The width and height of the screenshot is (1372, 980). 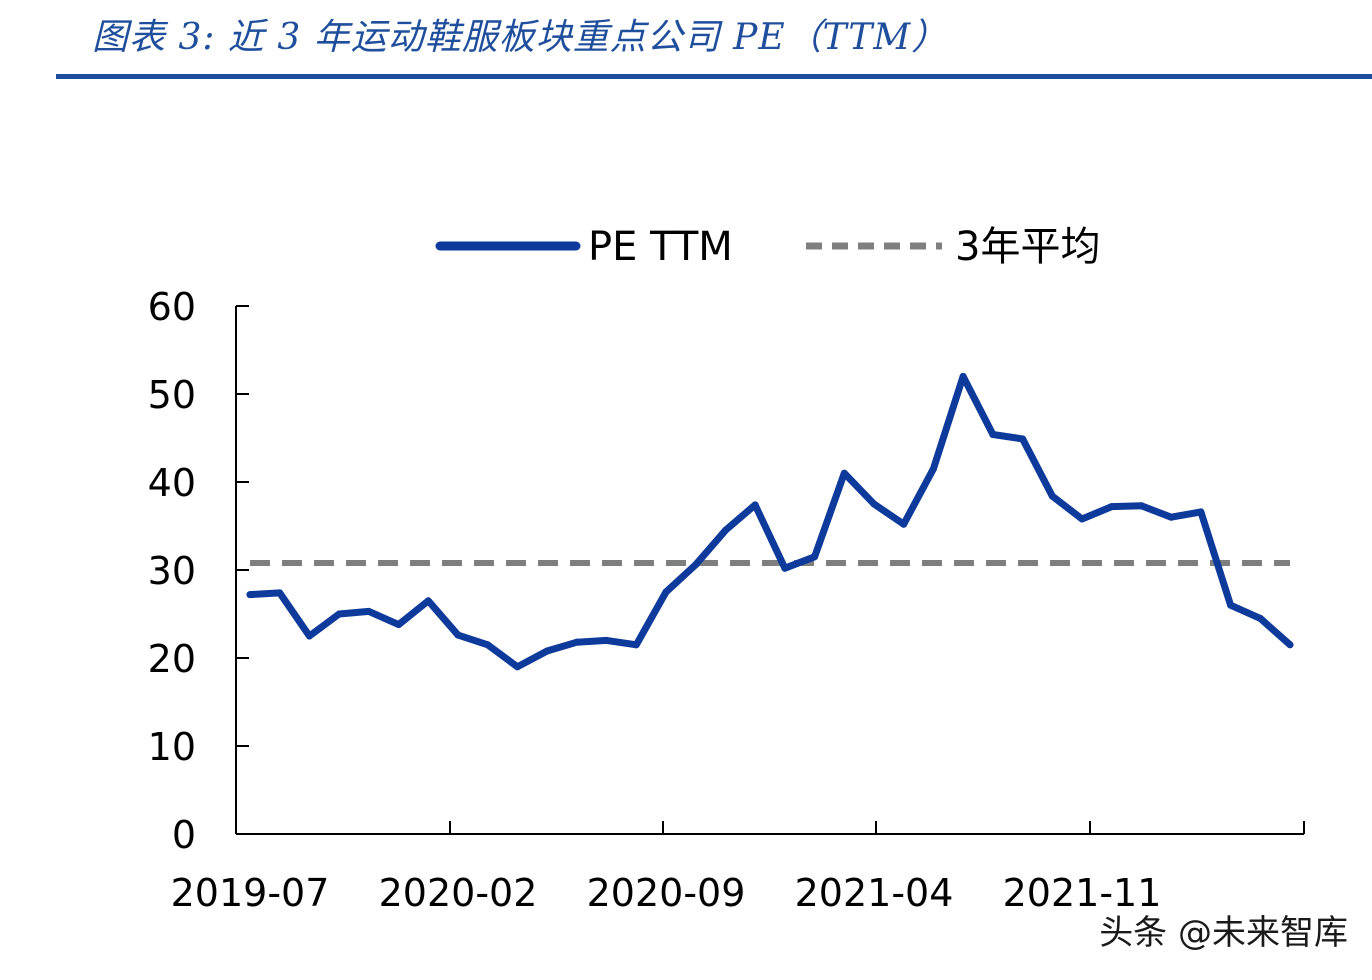 I want to click on y-tick-label: 60, so click(x=172, y=307).